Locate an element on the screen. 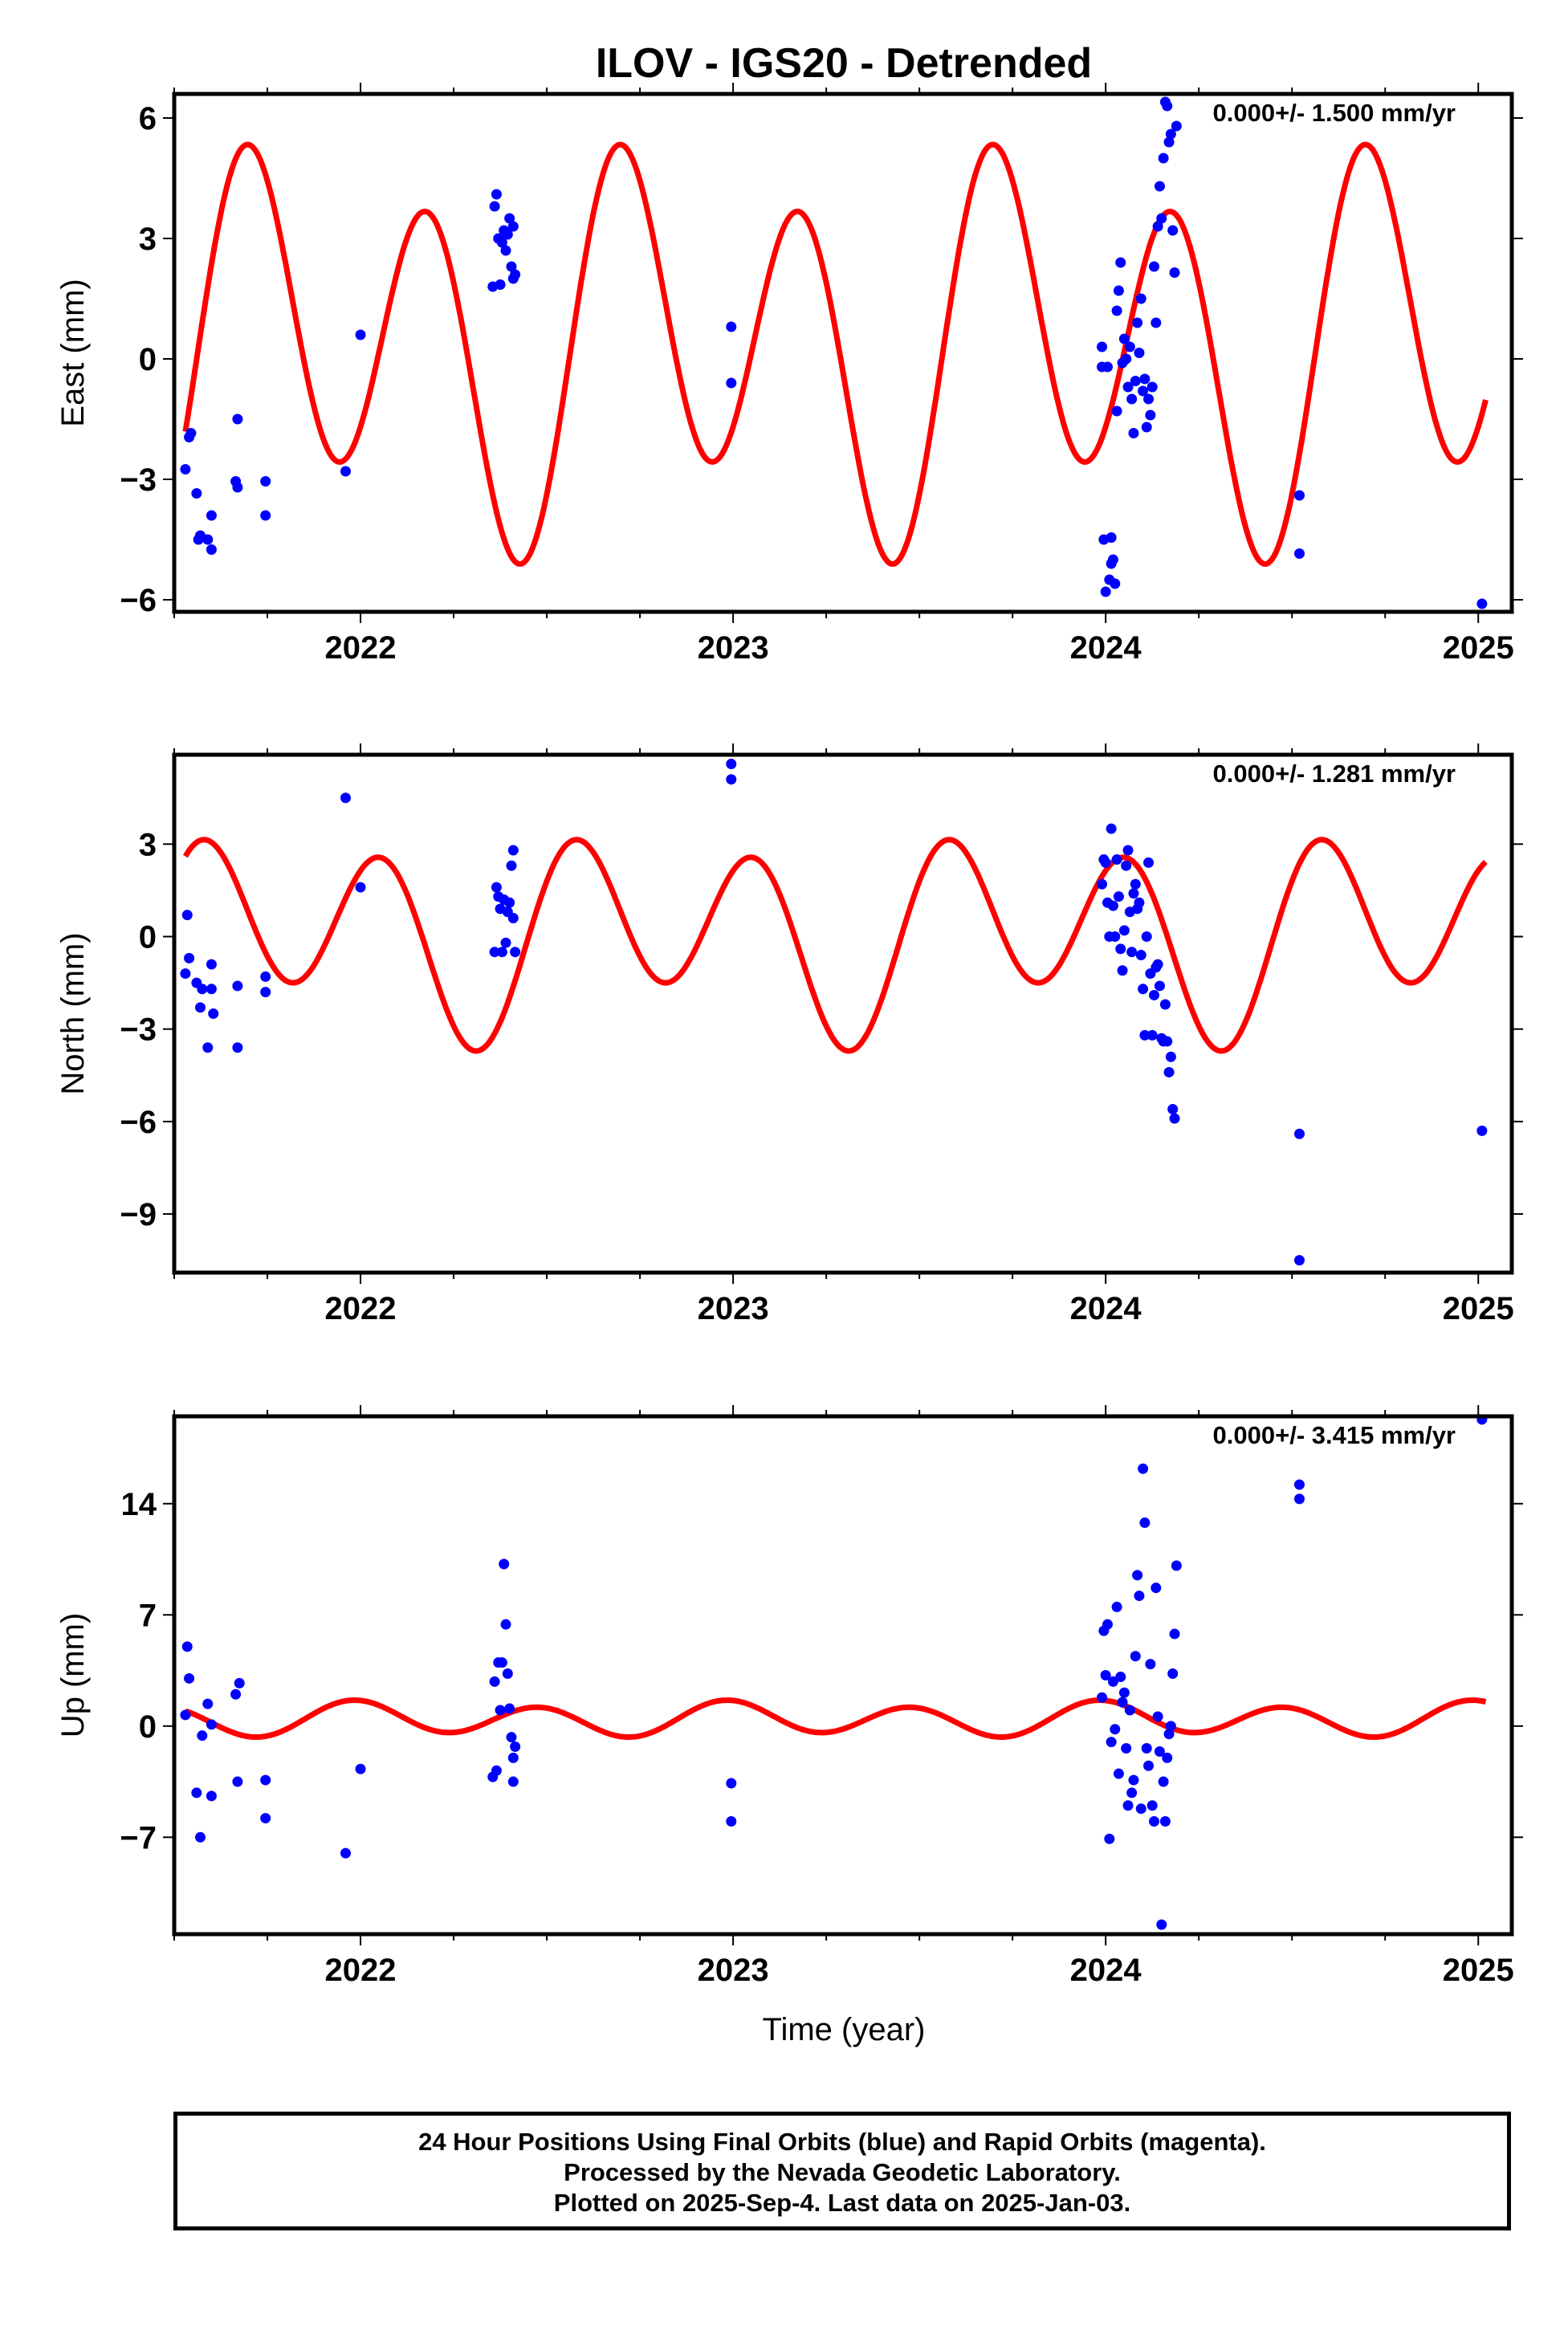 The width and height of the screenshot is (1568, 2330). y-axis-label: East (mm) is located at coordinates (73, 352).